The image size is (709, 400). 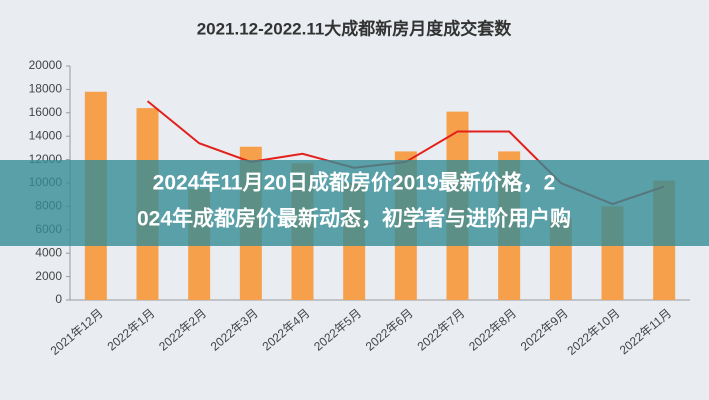 What do you see at coordinates (58, 299) in the screenshot?
I see `y-tick-label: 0` at bounding box center [58, 299].